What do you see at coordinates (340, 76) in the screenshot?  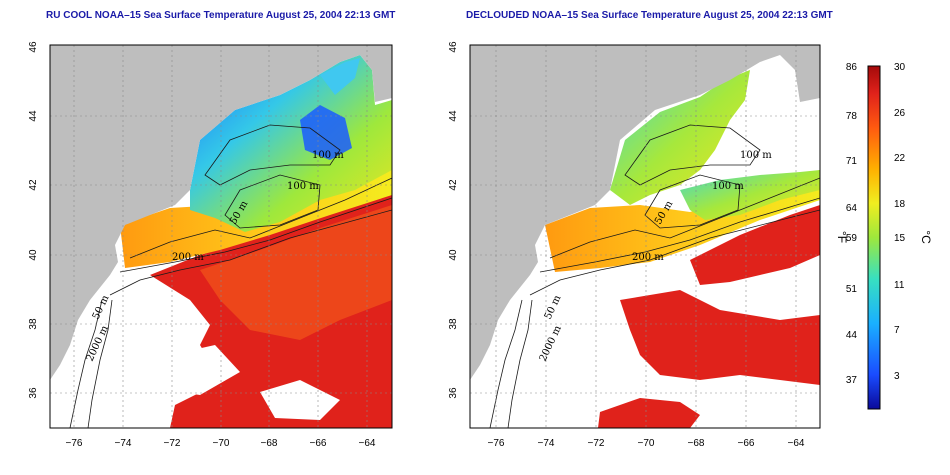 I see `left-bay-of-fundy` at bounding box center [340, 76].